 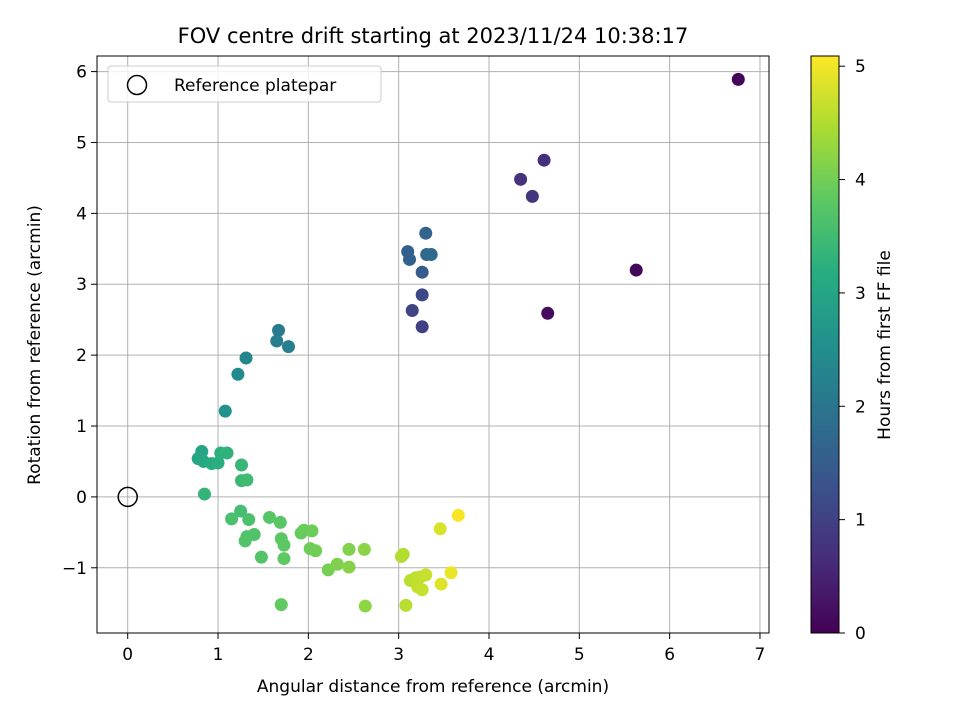 I want to click on colorbar, so click(x=825, y=344).